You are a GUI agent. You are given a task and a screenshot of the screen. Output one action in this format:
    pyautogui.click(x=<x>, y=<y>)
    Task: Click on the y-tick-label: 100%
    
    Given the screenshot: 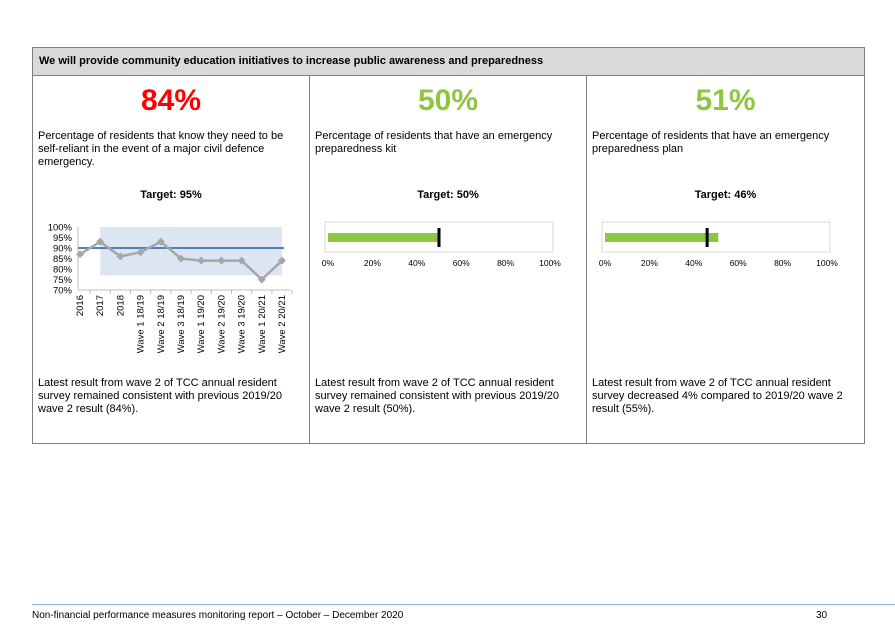 What is the action you would take?
    pyautogui.click(x=60, y=228)
    